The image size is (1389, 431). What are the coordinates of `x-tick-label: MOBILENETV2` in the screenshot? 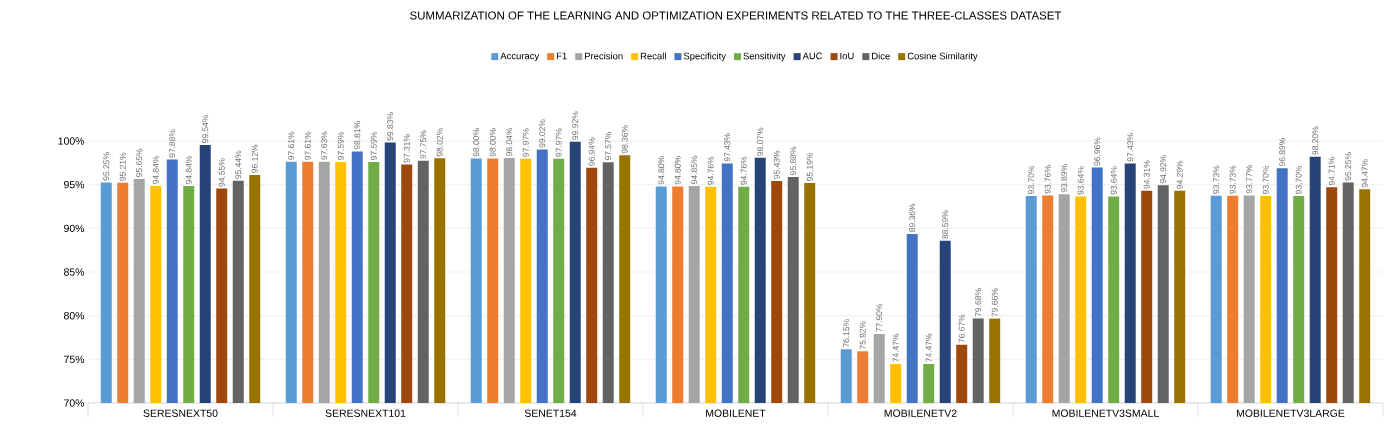 It's located at (920, 413).